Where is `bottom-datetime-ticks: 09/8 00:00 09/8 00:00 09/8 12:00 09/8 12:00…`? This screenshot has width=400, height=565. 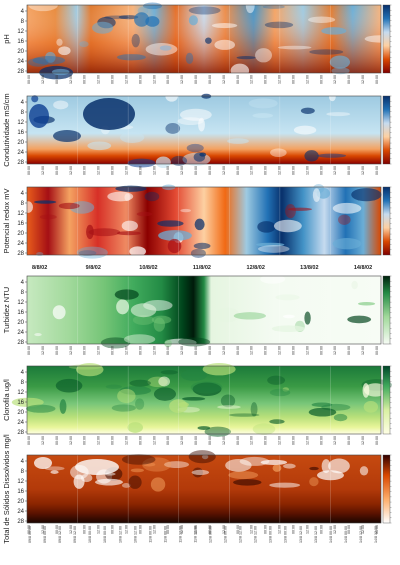
bottom-datetime-ticks: 09/8 00:00 09/8 00:00 09/8 12:00 09/8 12:00… is located at coordinates (203, 534).